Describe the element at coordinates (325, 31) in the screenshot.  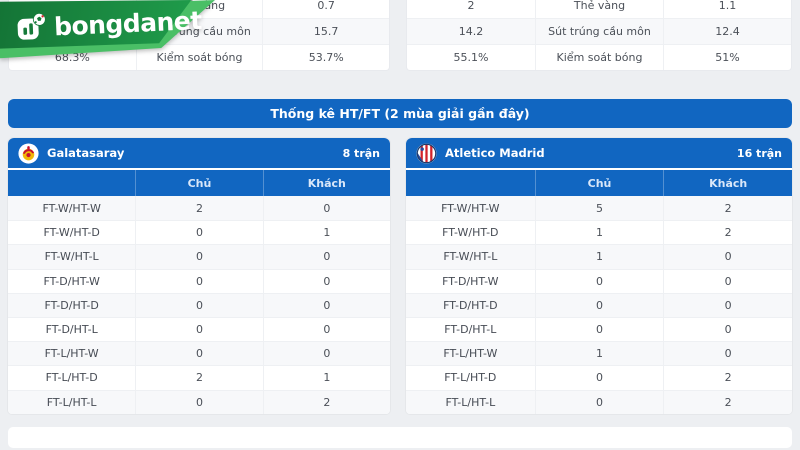
I see `stat-away-value: 15.7` at that location.